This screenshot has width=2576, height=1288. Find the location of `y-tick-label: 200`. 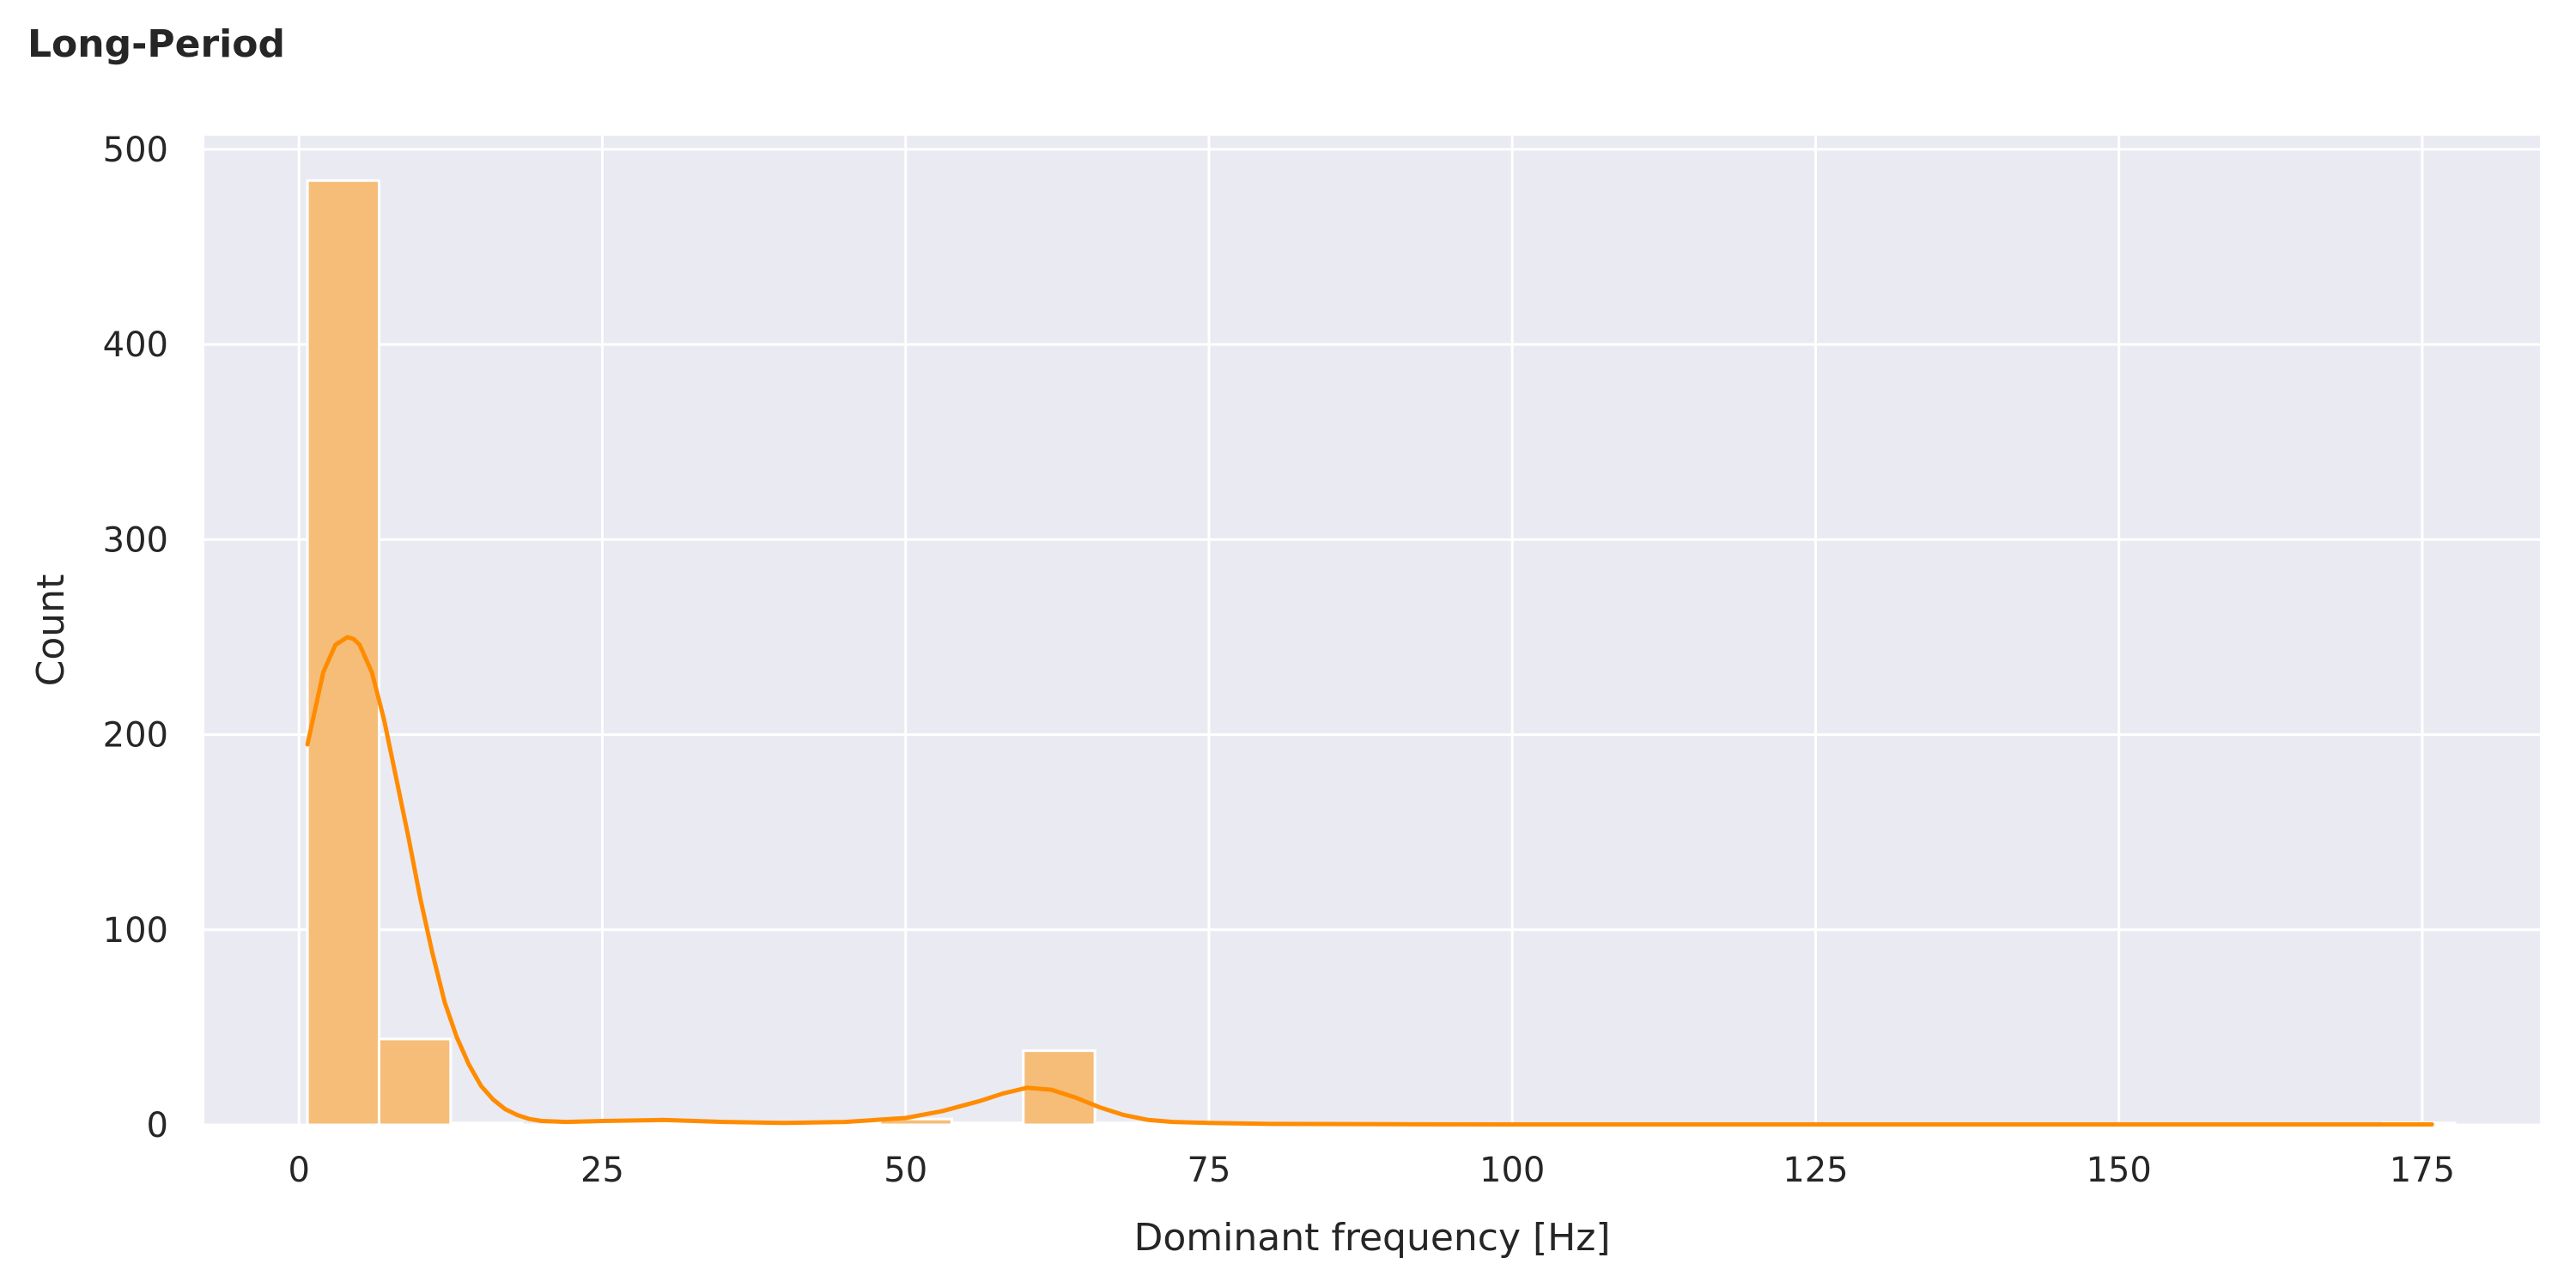

y-tick-label: 200 is located at coordinates (135, 736).